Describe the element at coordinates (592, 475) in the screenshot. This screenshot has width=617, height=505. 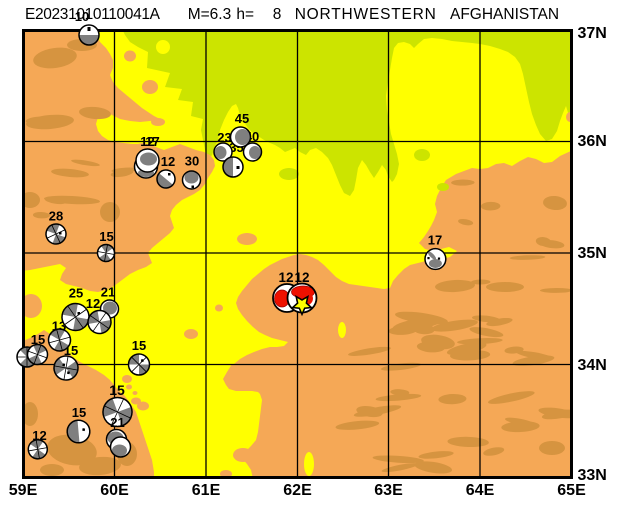
I see `svg-text: 33N` at that location.